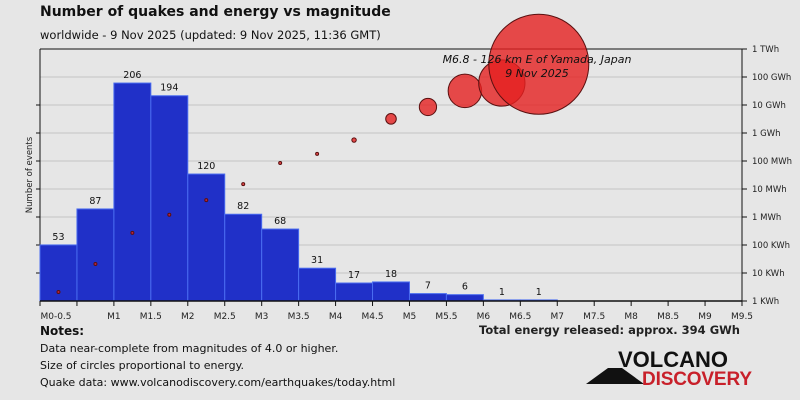  Describe the element at coordinates (631, 317) in the screenshot. I see `x-tick-label: M8` at that location.